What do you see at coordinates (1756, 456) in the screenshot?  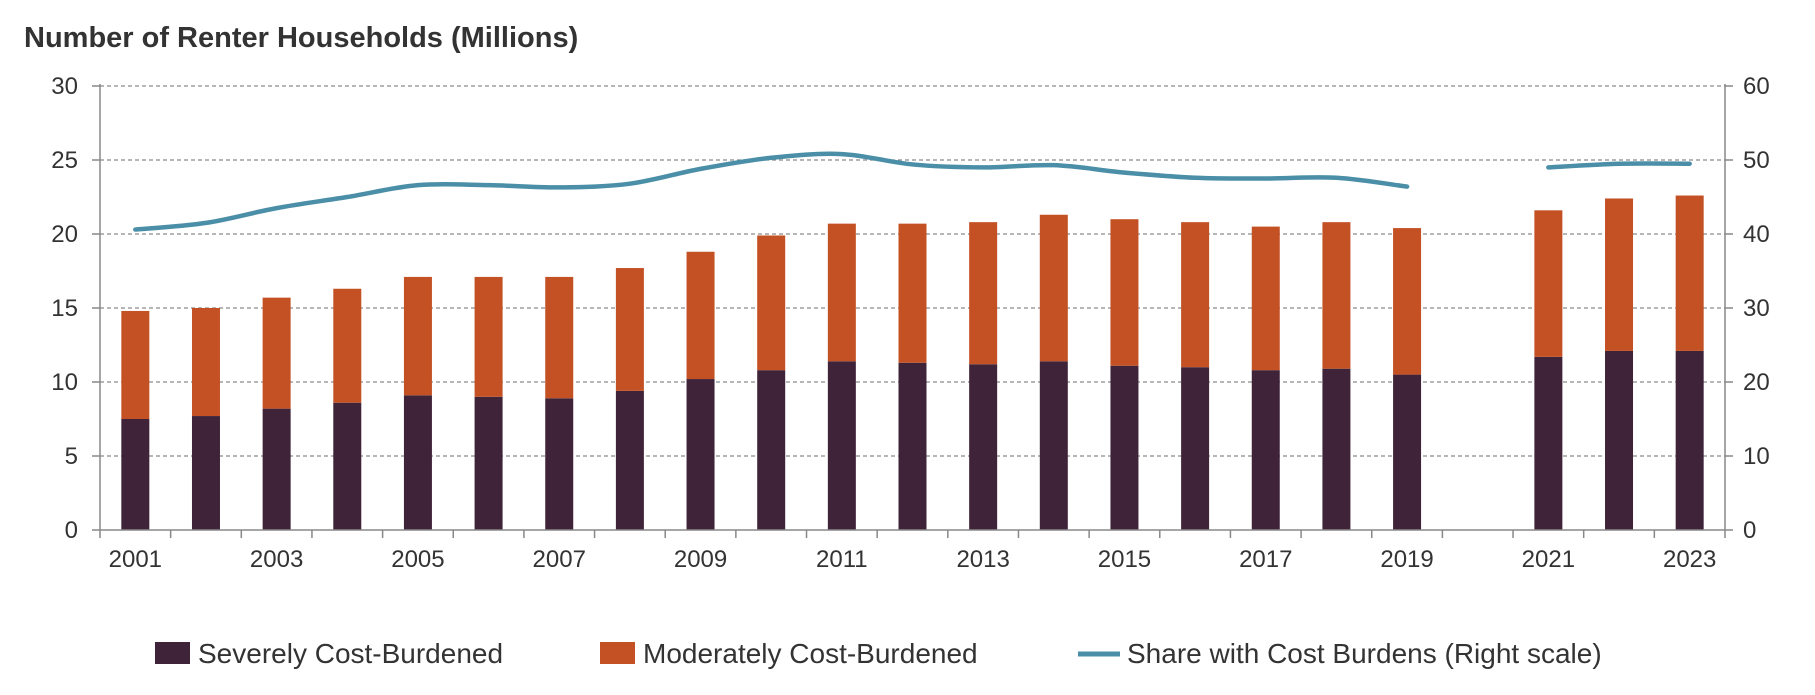 I see `y2-tick-label-10: 10` at bounding box center [1756, 456].